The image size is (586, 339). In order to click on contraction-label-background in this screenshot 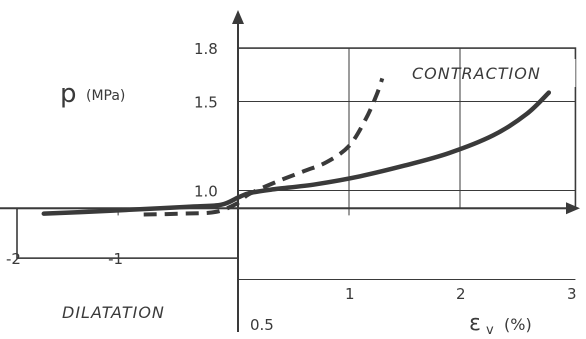, I will do `click(491, 73)`.